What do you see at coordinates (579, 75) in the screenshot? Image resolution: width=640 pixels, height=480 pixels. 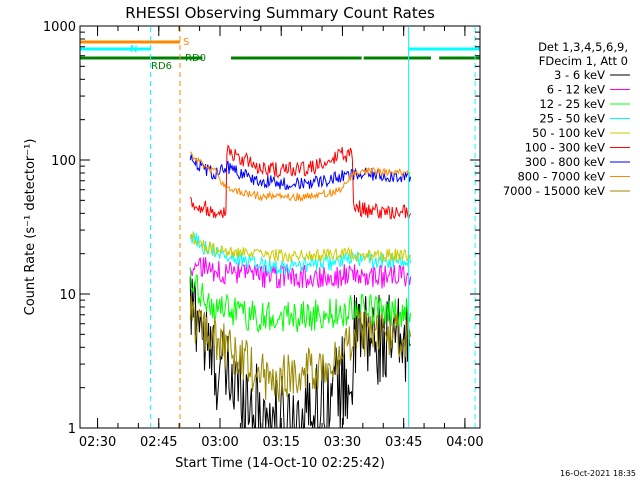 I see `legend-label: 3 - 6 keV` at bounding box center [579, 75].